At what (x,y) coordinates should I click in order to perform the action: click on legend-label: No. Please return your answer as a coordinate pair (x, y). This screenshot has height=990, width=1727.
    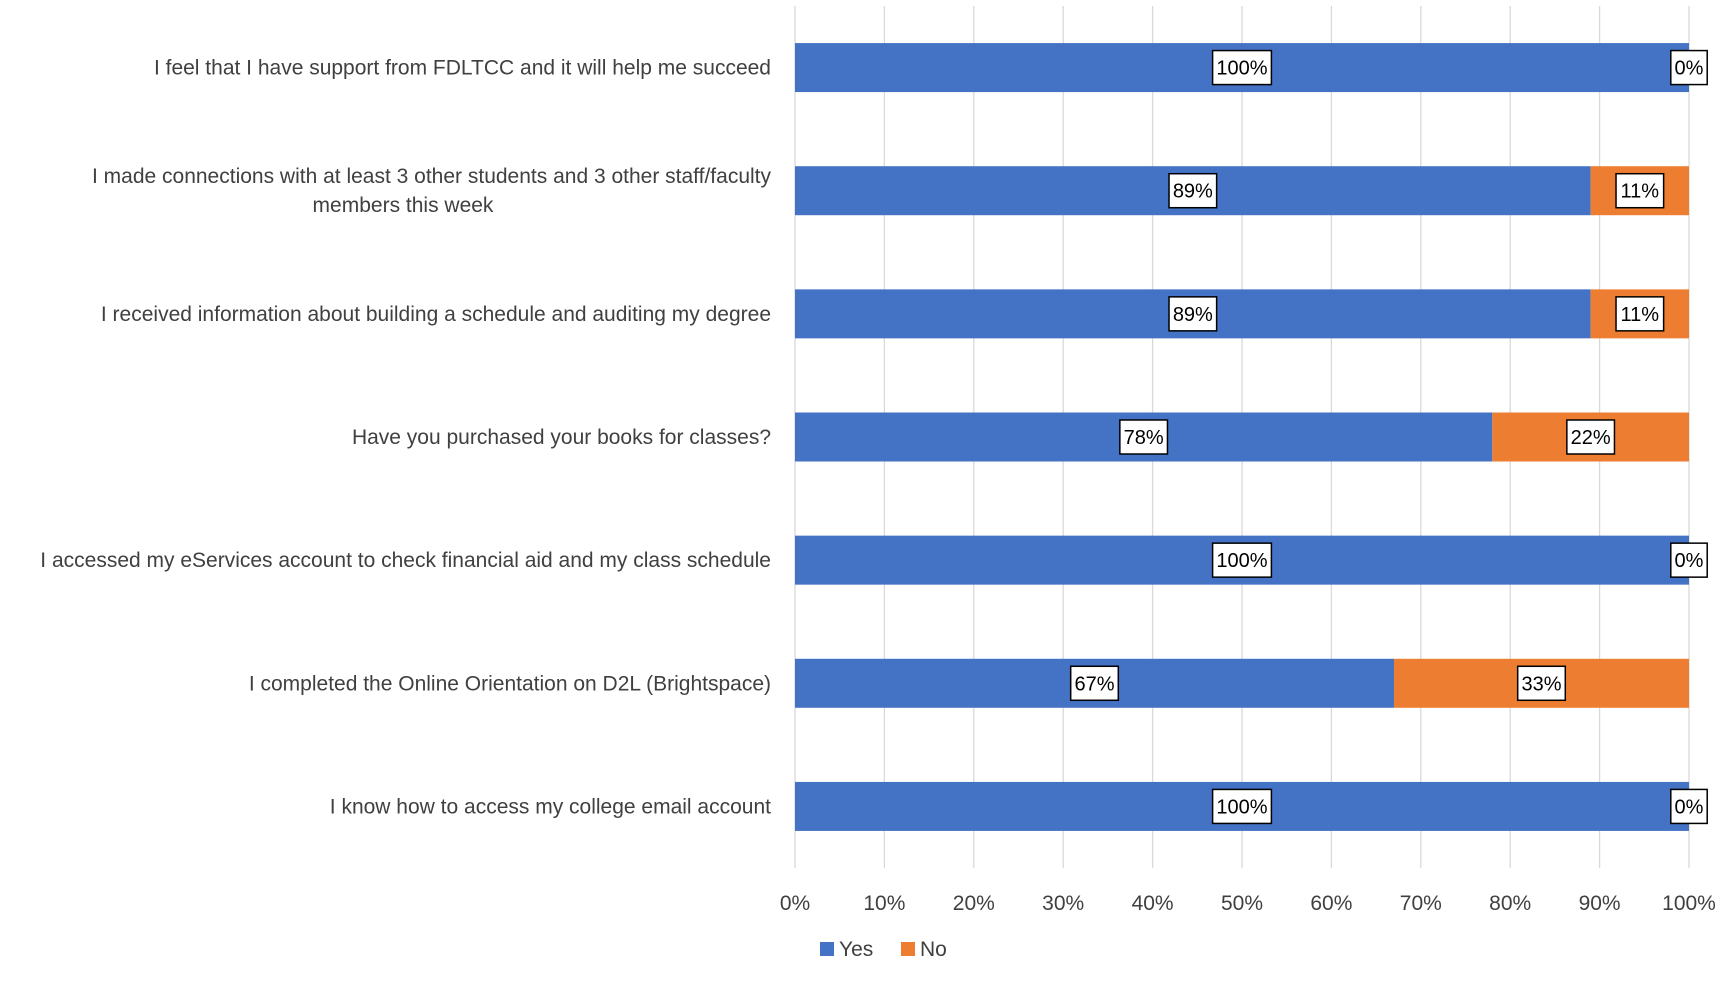
    Looking at the image, I should click on (933, 949).